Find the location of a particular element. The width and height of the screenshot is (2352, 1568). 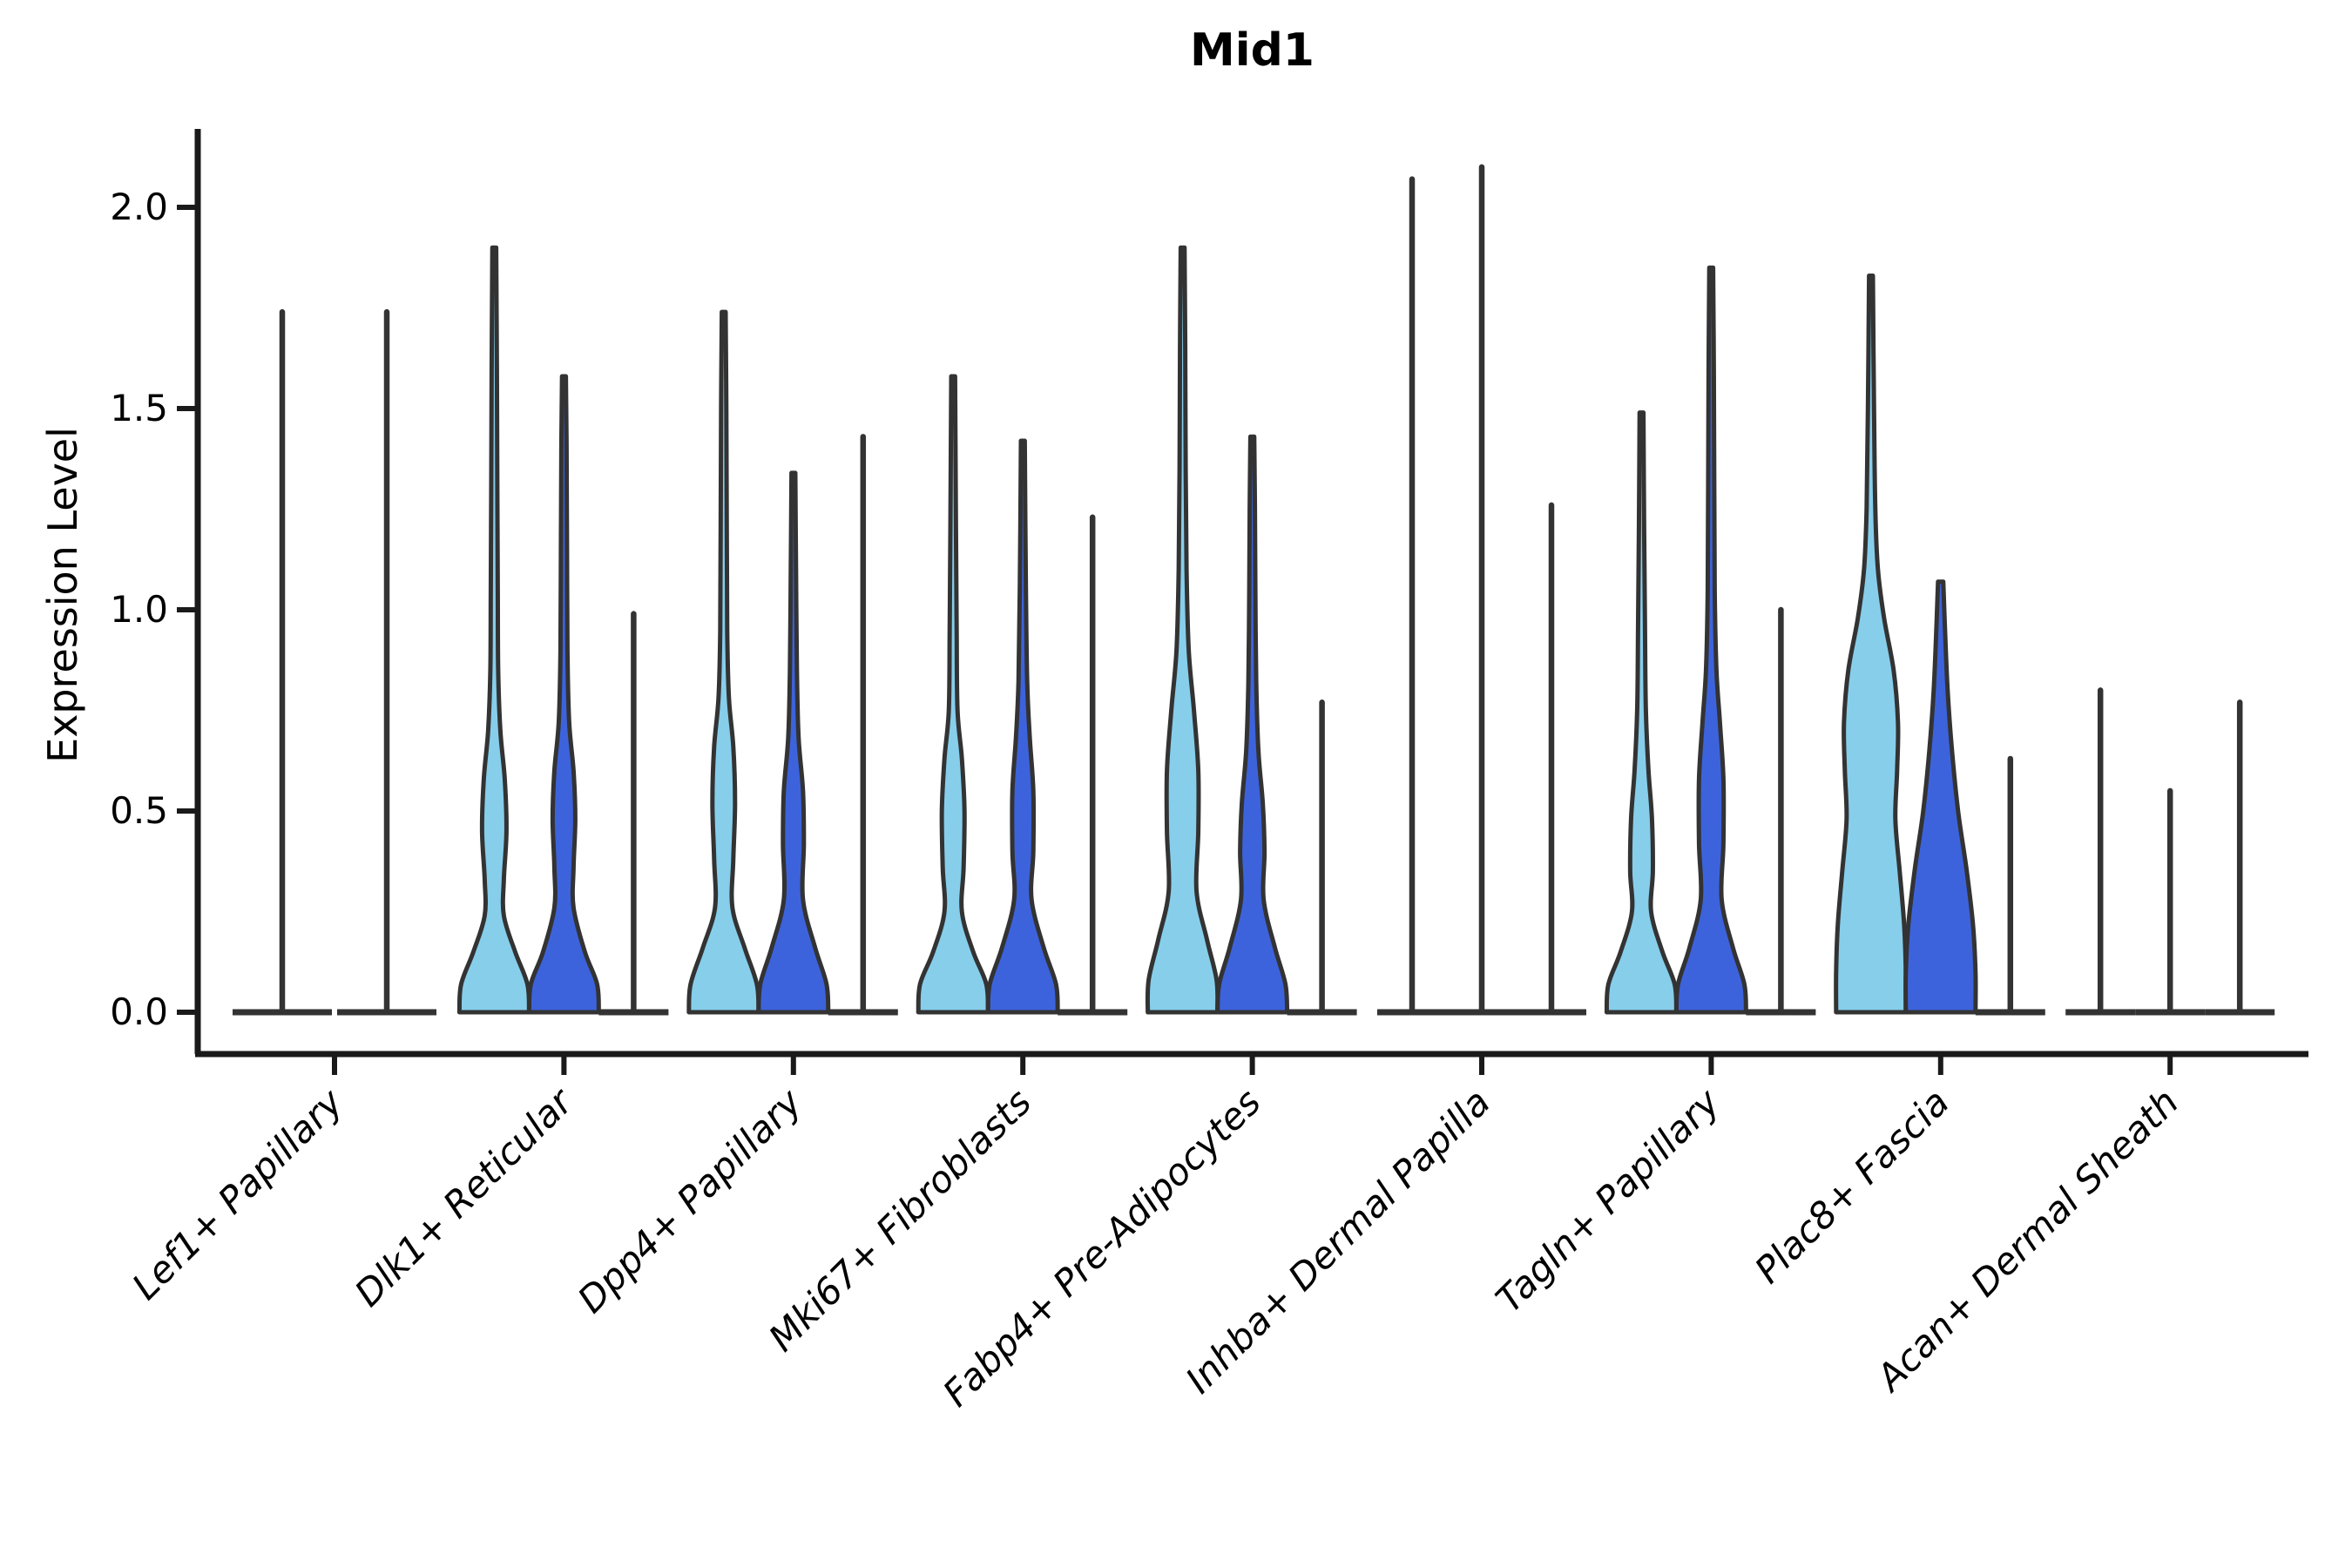

y-tick-label: 1.0 is located at coordinates (139, 609).